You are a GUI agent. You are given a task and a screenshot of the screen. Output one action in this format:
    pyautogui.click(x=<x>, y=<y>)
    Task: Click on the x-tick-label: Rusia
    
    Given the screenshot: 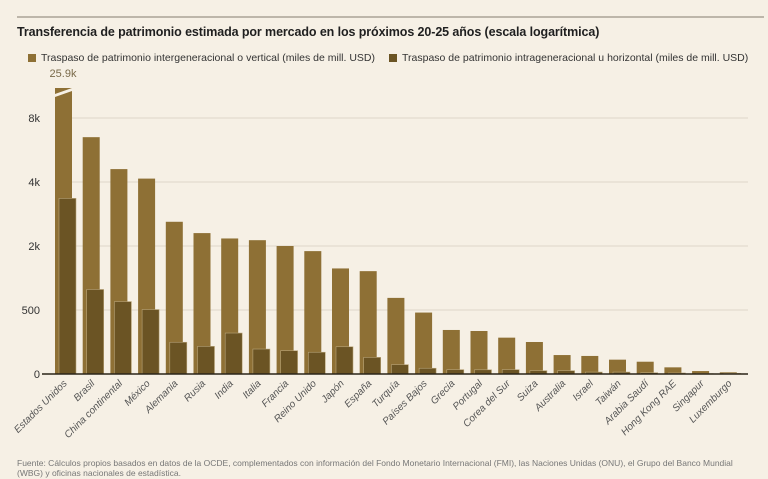 What is the action you would take?
    pyautogui.click(x=195, y=391)
    